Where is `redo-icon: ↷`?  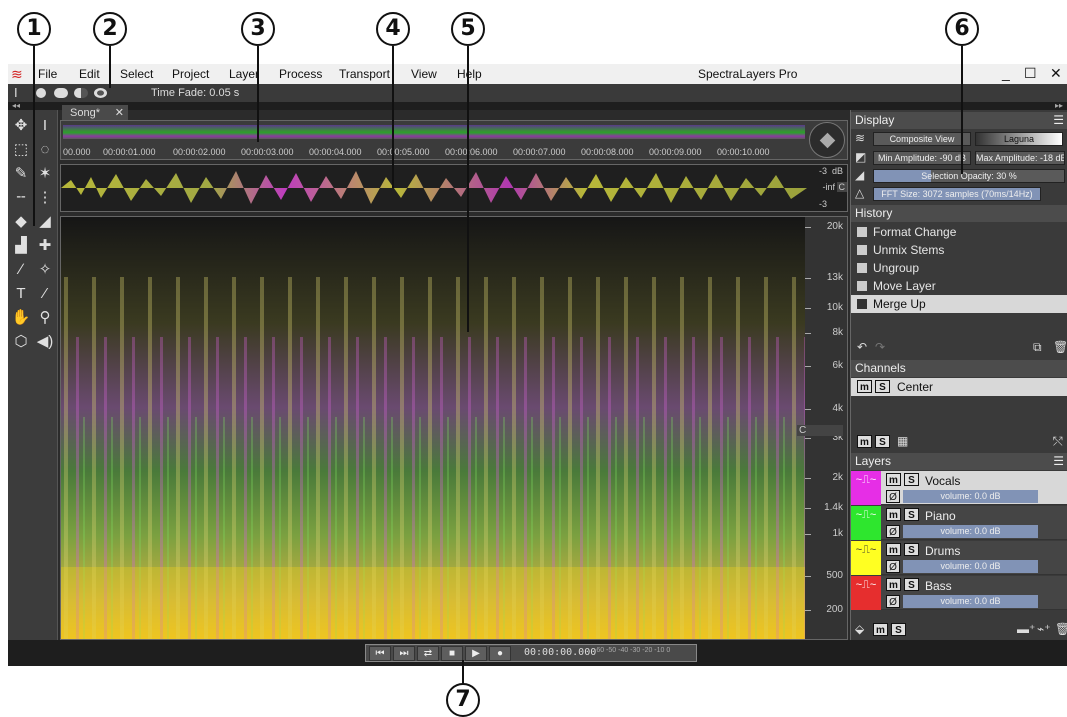 redo-icon: ↷ is located at coordinates (880, 347).